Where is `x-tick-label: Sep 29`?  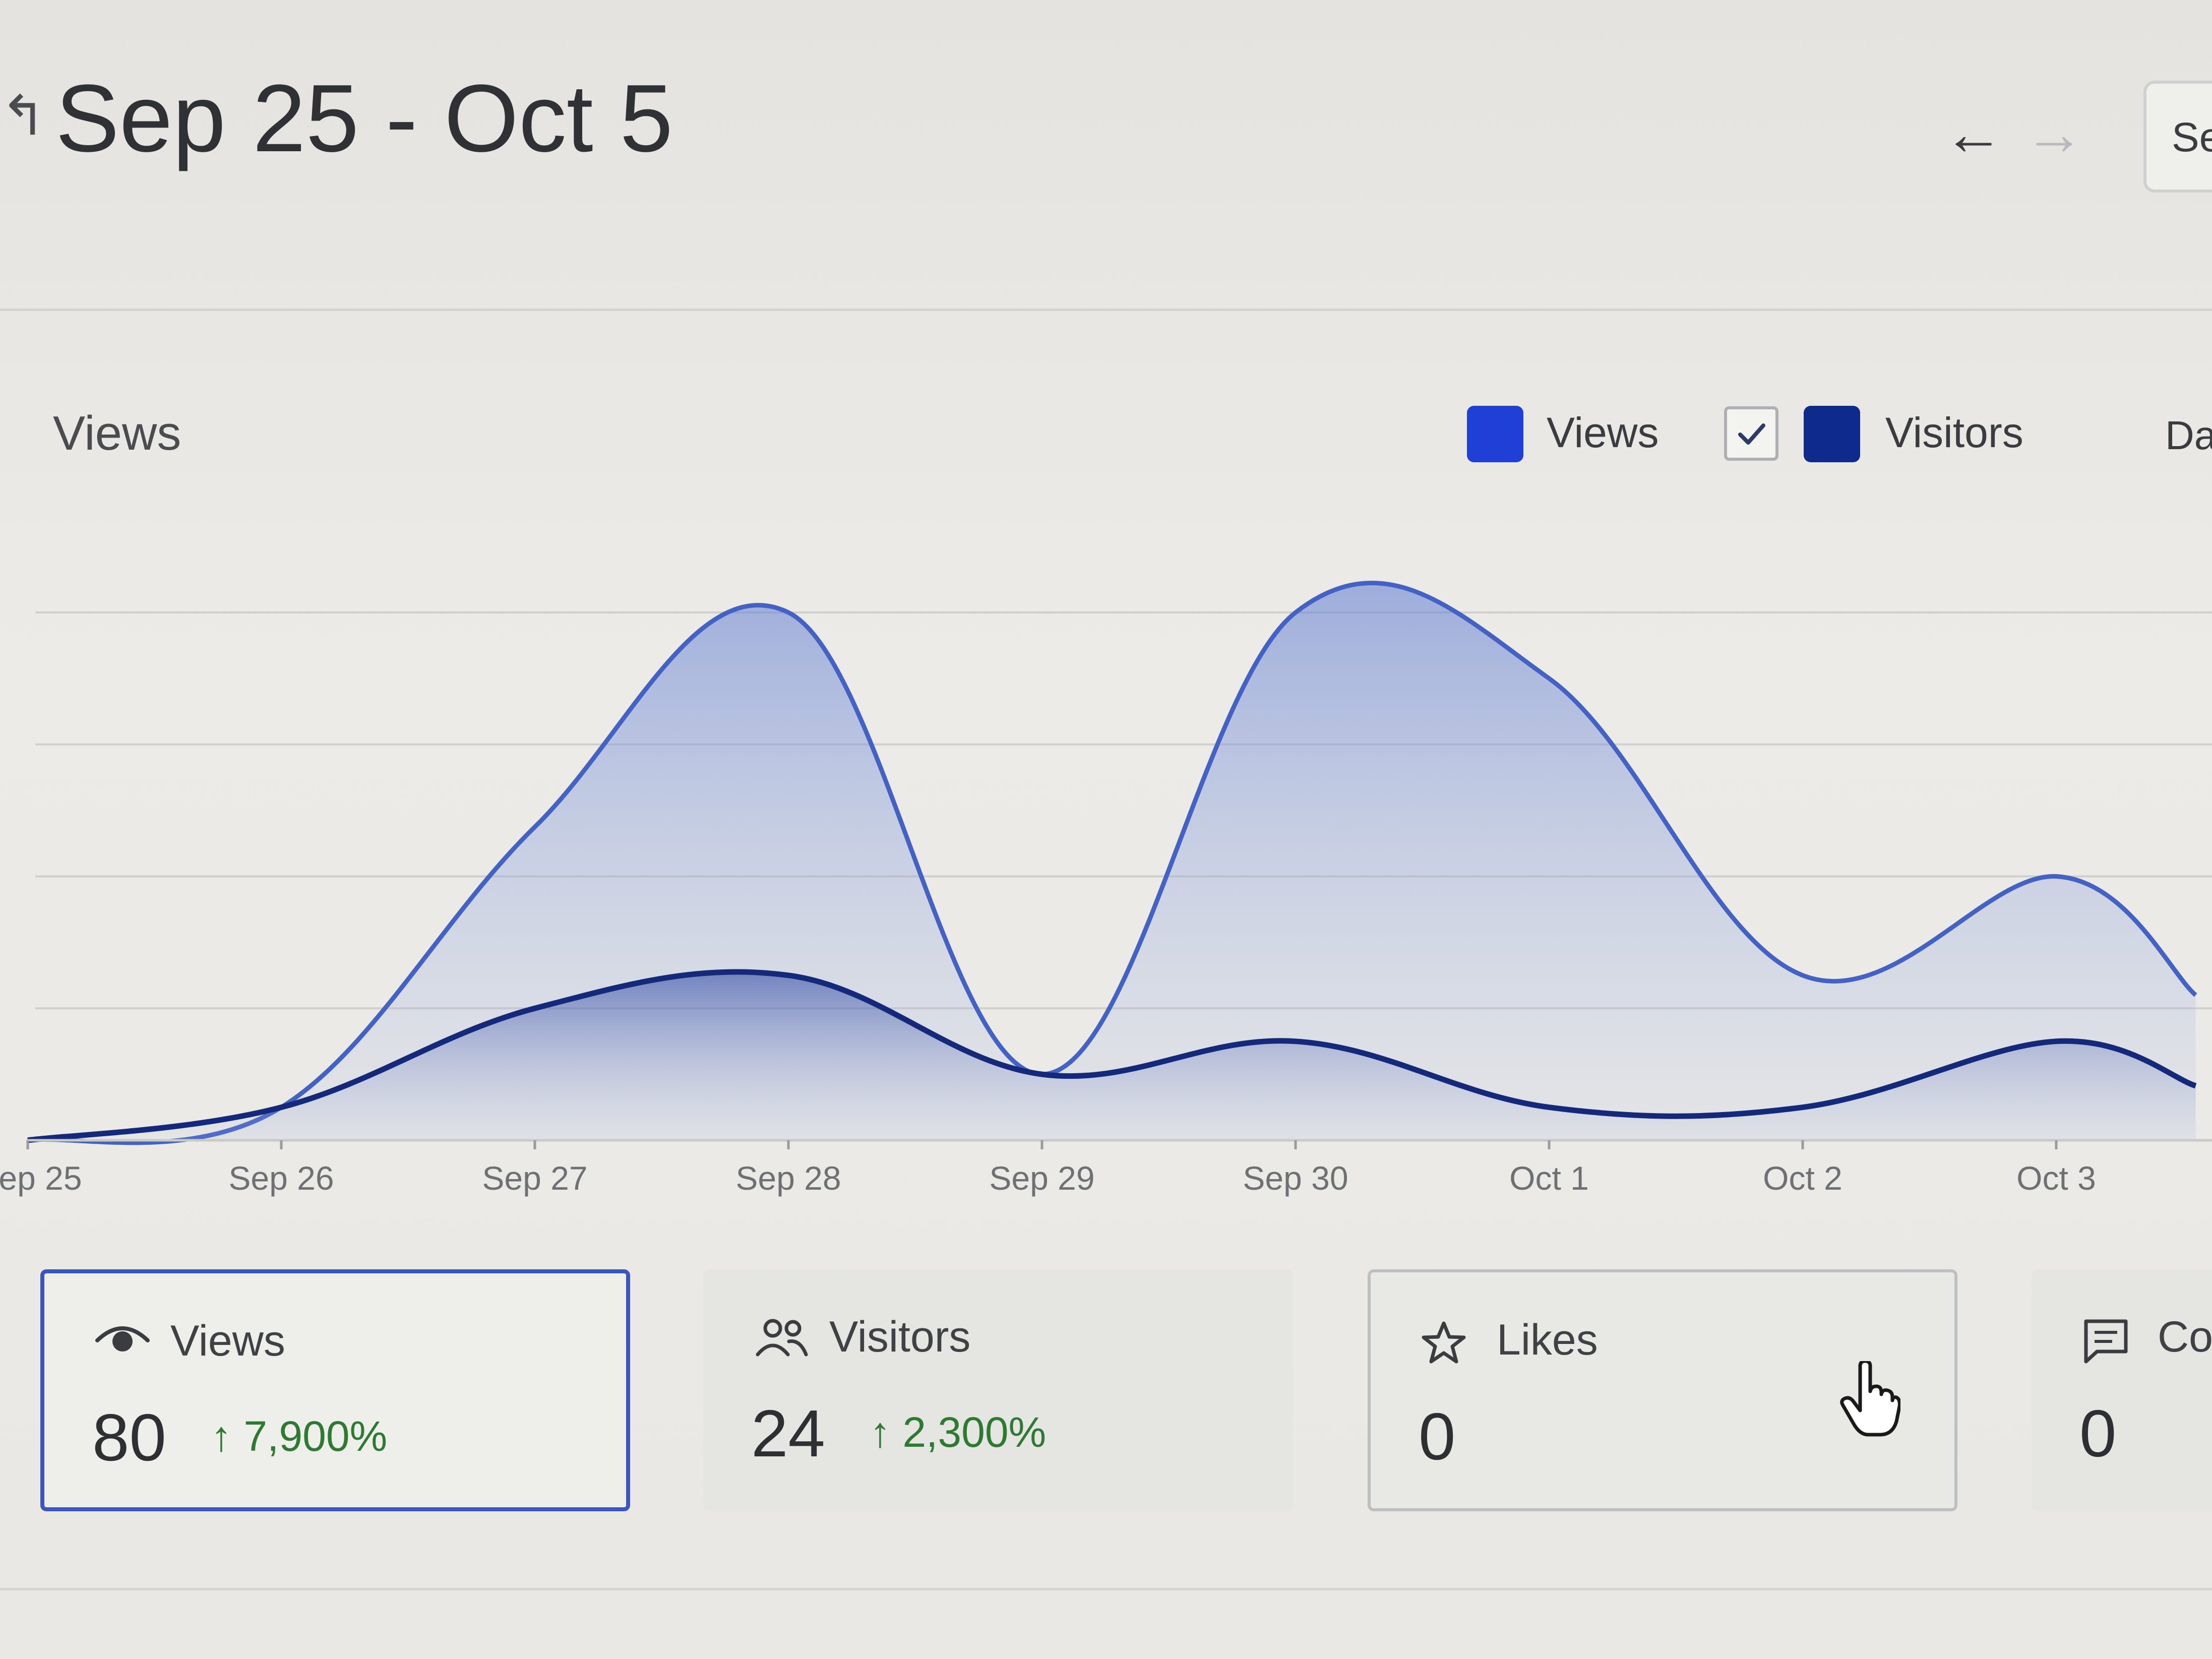 x-tick-label: Sep 29 is located at coordinates (1041, 1178).